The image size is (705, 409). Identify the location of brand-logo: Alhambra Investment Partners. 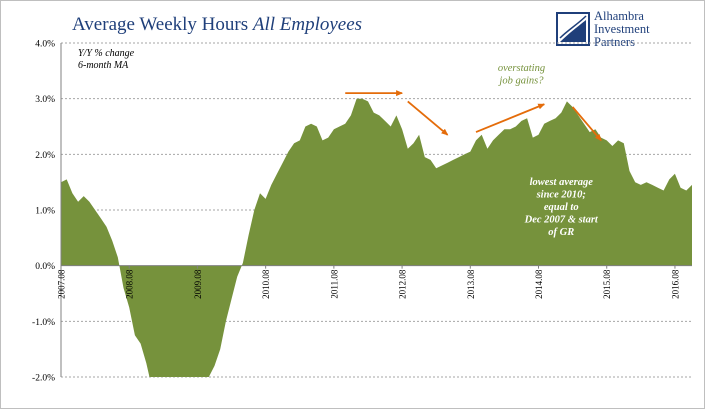
(628, 32).